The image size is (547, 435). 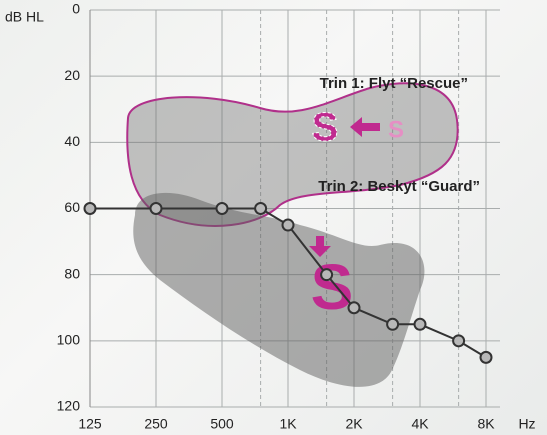 I want to click on x-tick-label: 2K, so click(x=354, y=424).